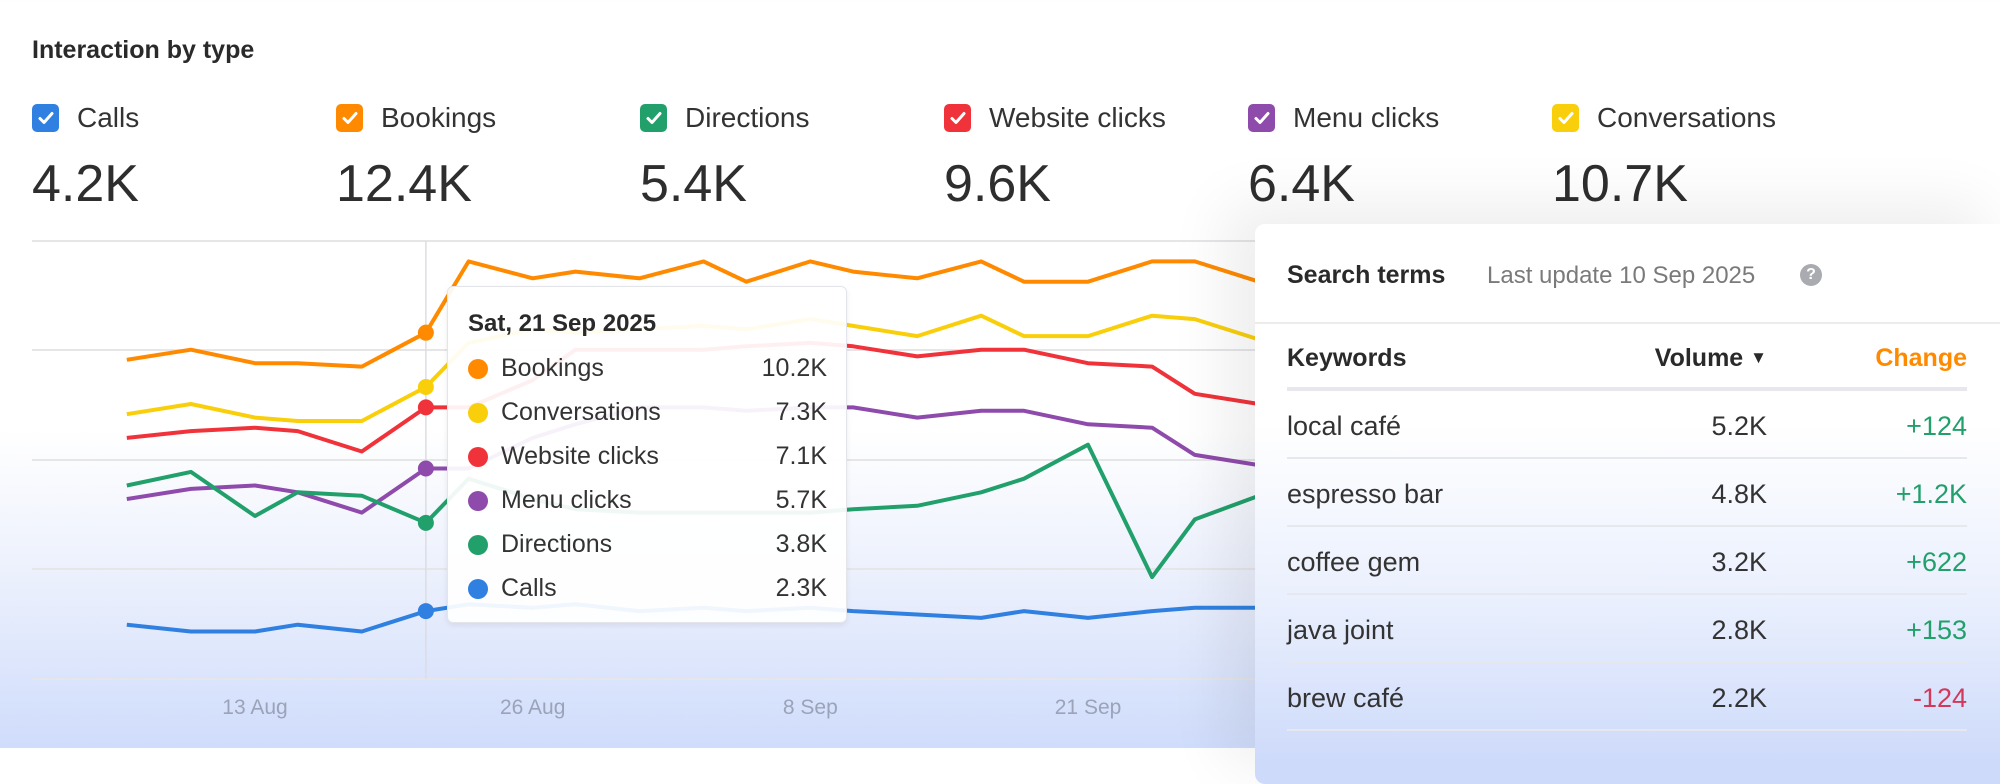 The height and width of the screenshot is (784, 2000). I want to click on table-row: java joint 2.8K +153, so click(1627, 628).